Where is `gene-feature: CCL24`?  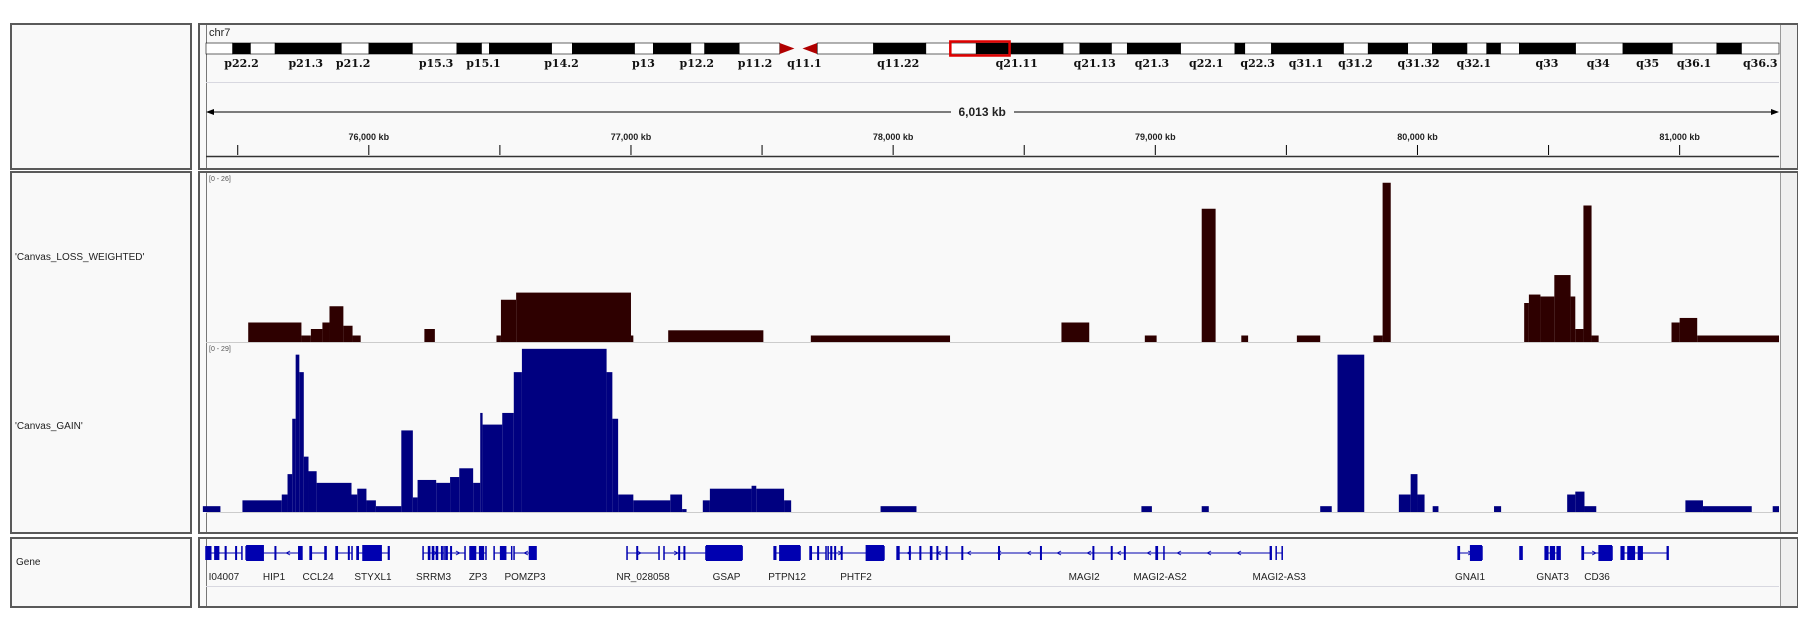 gene-feature: CCL24 is located at coordinates (319, 564).